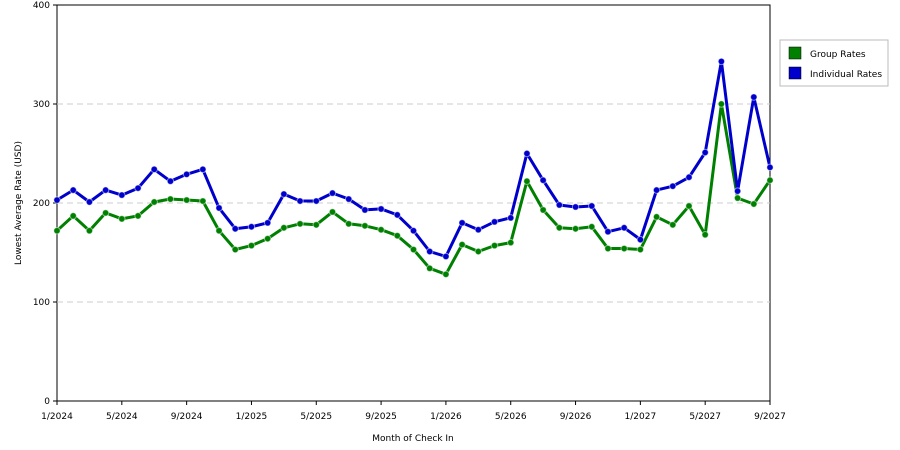 The width and height of the screenshot is (900, 450). What do you see at coordinates (846, 75) in the screenshot?
I see `legend-label-individual-rates: Individual Rates` at bounding box center [846, 75].